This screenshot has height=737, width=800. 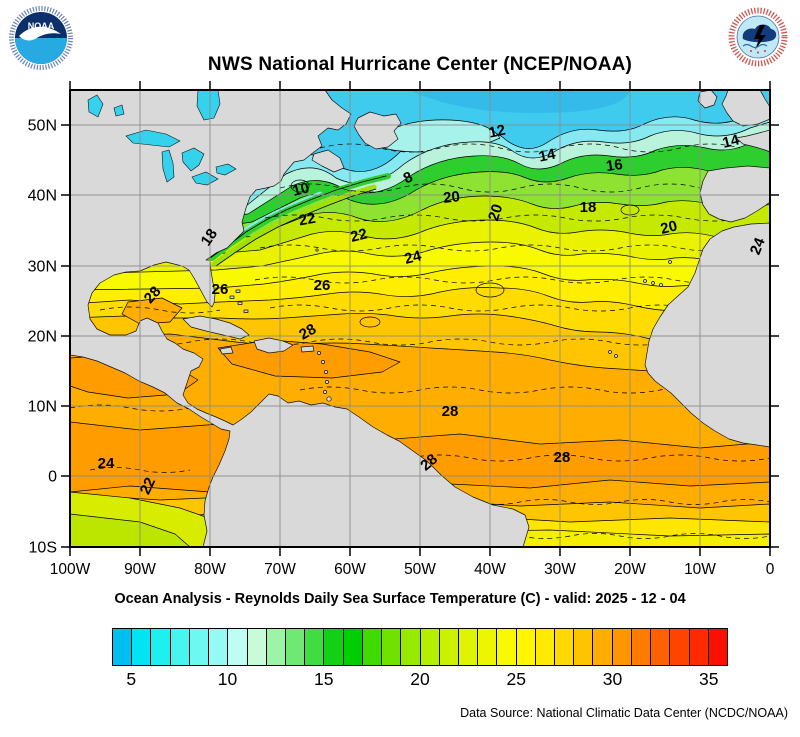 What do you see at coordinates (755, 46) in the screenshot?
I see `nws-logo-waves-icon` at bounding box center [755, 46].